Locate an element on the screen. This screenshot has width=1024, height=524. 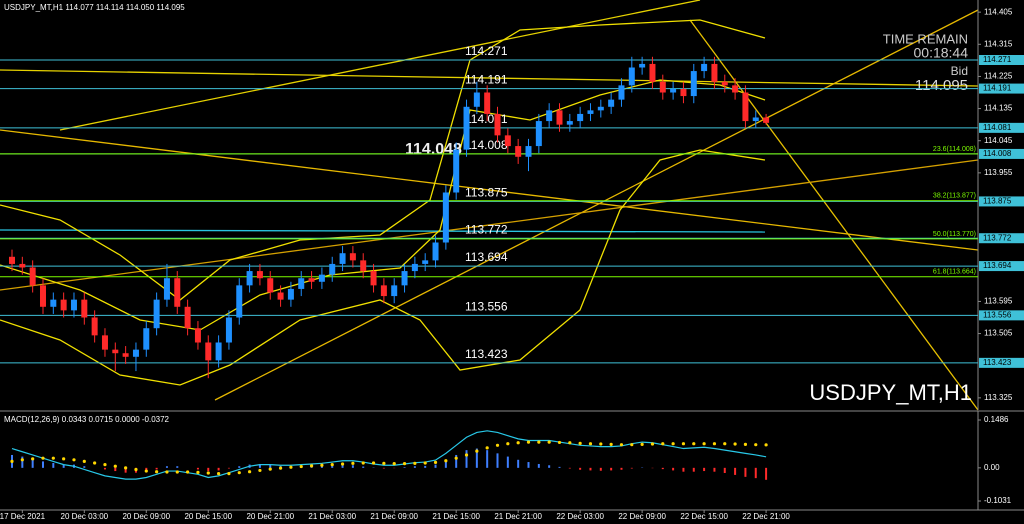
level-box-label: 114.081 is located at coordinates (997, 127).